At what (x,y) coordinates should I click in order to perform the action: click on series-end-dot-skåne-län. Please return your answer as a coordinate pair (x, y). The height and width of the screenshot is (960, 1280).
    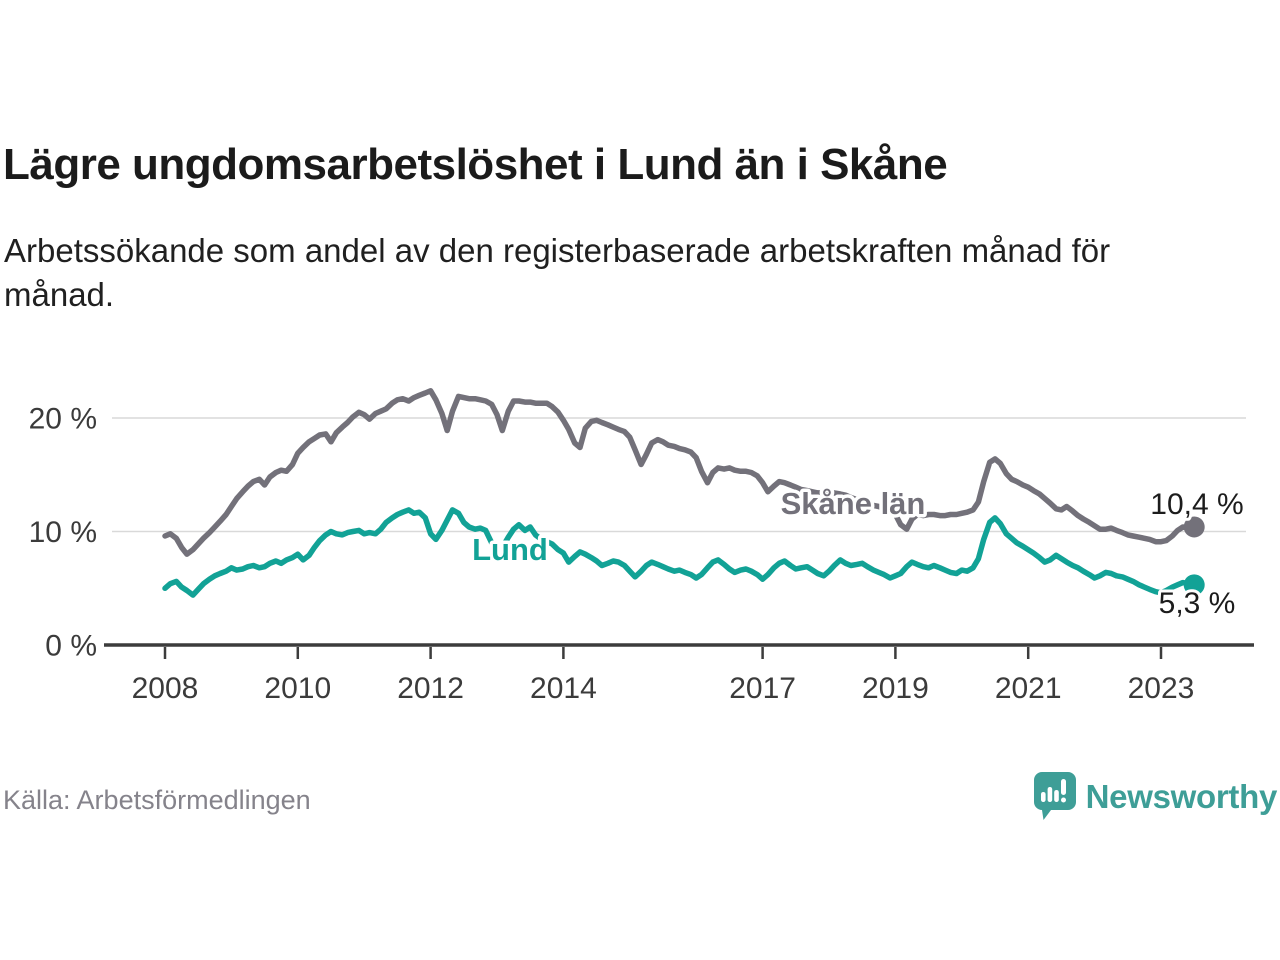
    Looking at the image, I should click on (1194, 527).